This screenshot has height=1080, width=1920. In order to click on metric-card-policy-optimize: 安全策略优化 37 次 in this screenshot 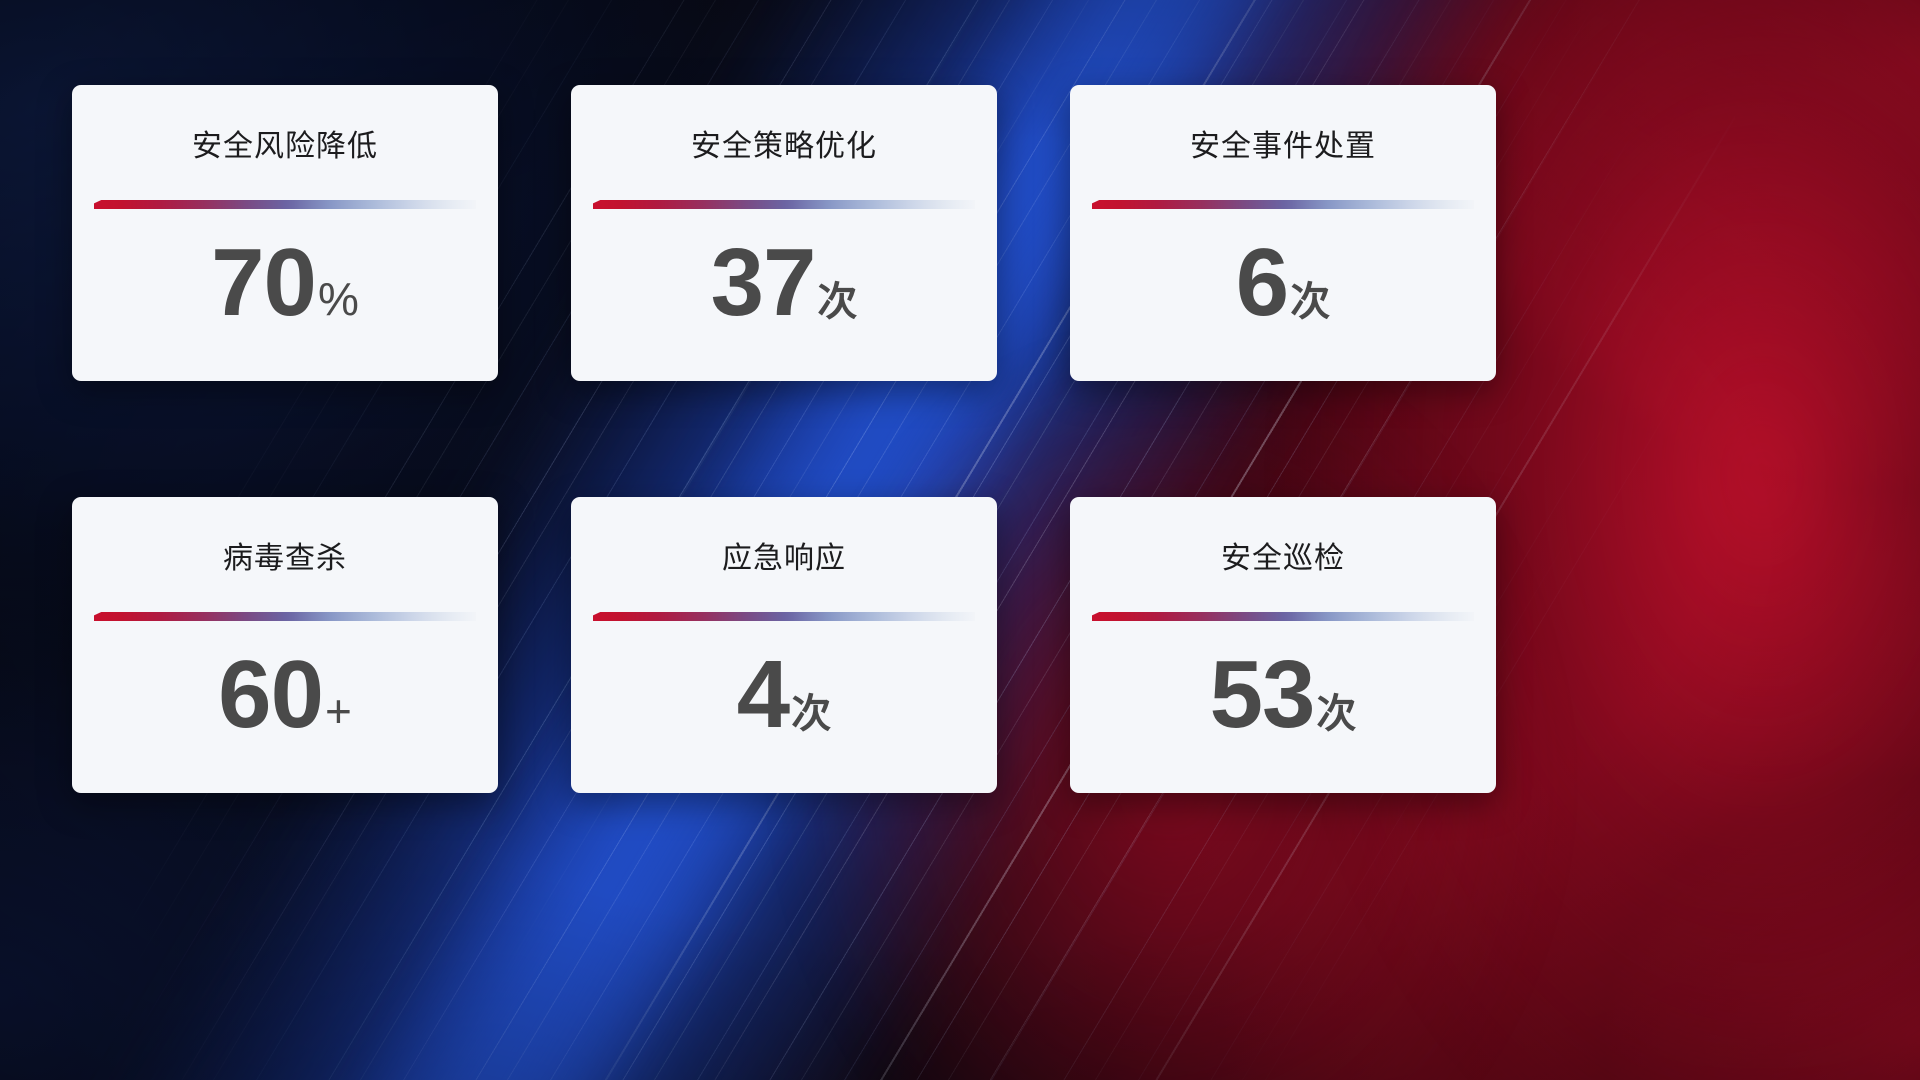, I will do `click(784, 233)`.